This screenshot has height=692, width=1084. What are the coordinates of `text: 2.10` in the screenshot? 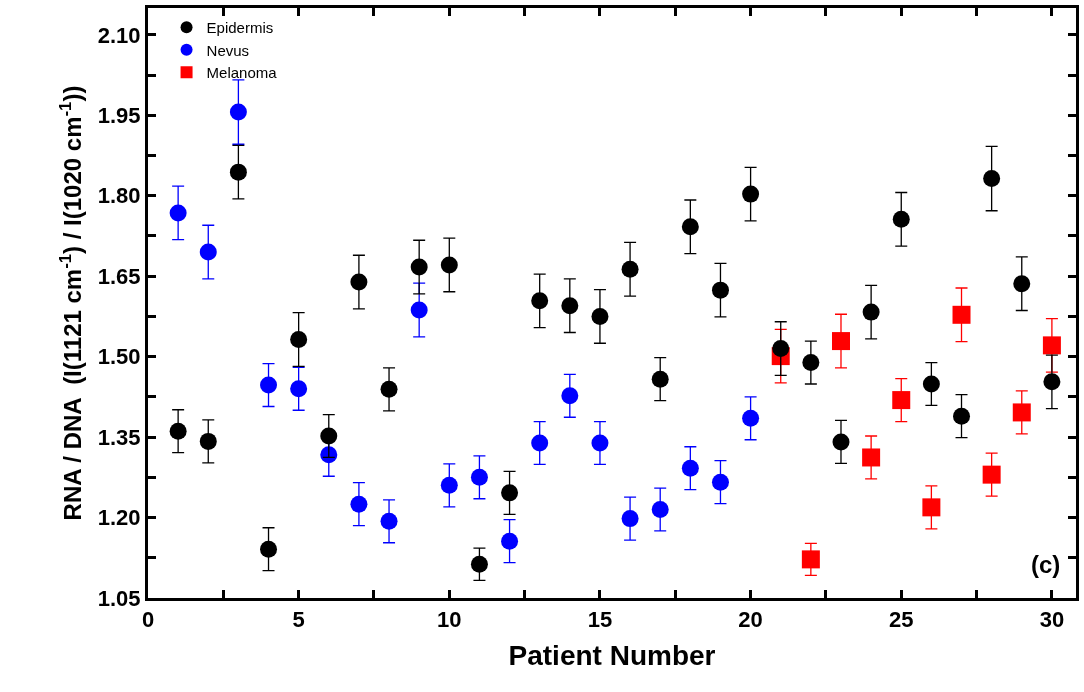 It's located at (119, 35).